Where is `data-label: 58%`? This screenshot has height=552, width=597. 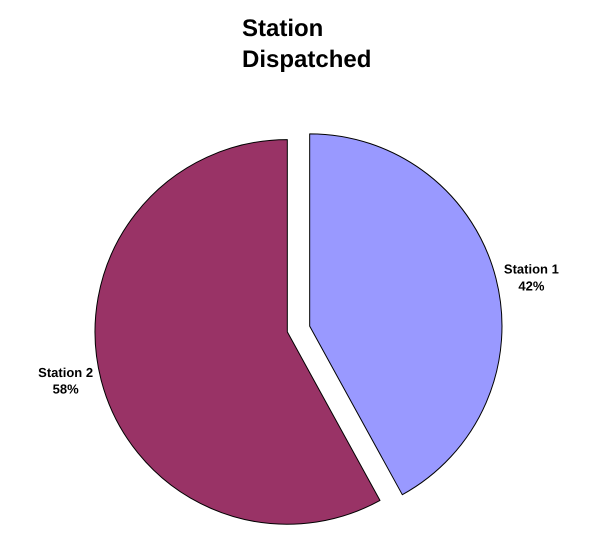
data-label: 58% is located at coordinates (66, 389).